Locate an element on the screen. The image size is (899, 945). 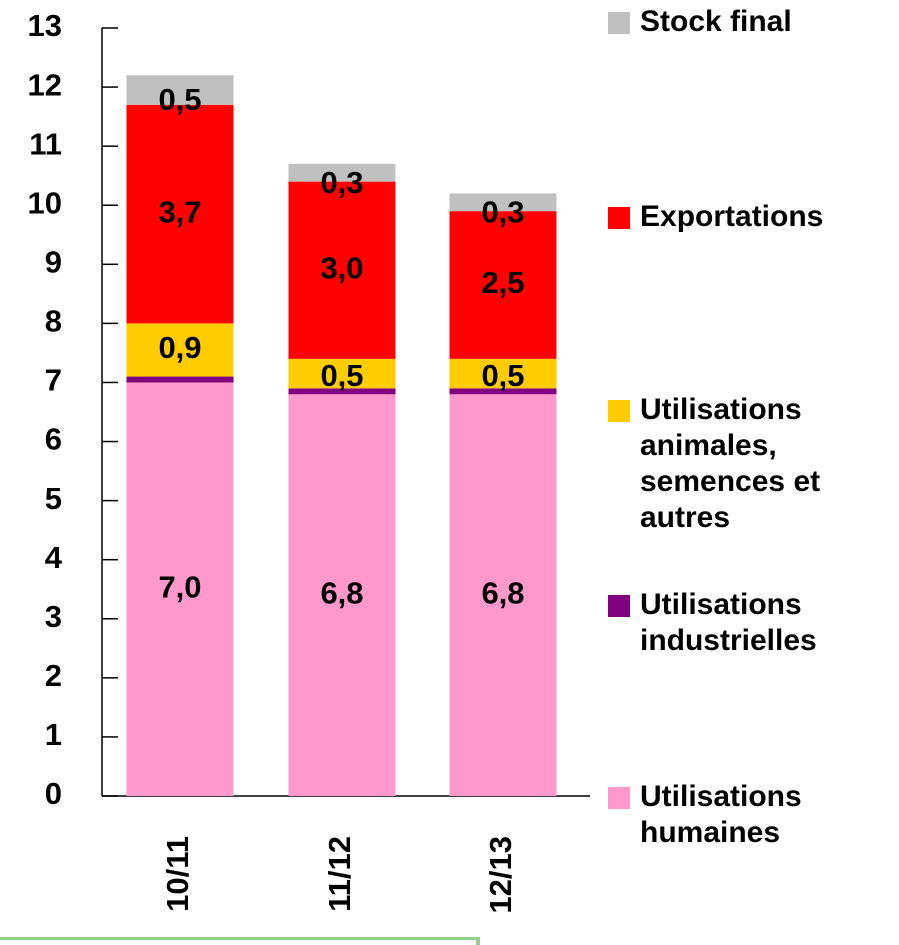
legend-label: Exportations is located at coordinates (732, 216).